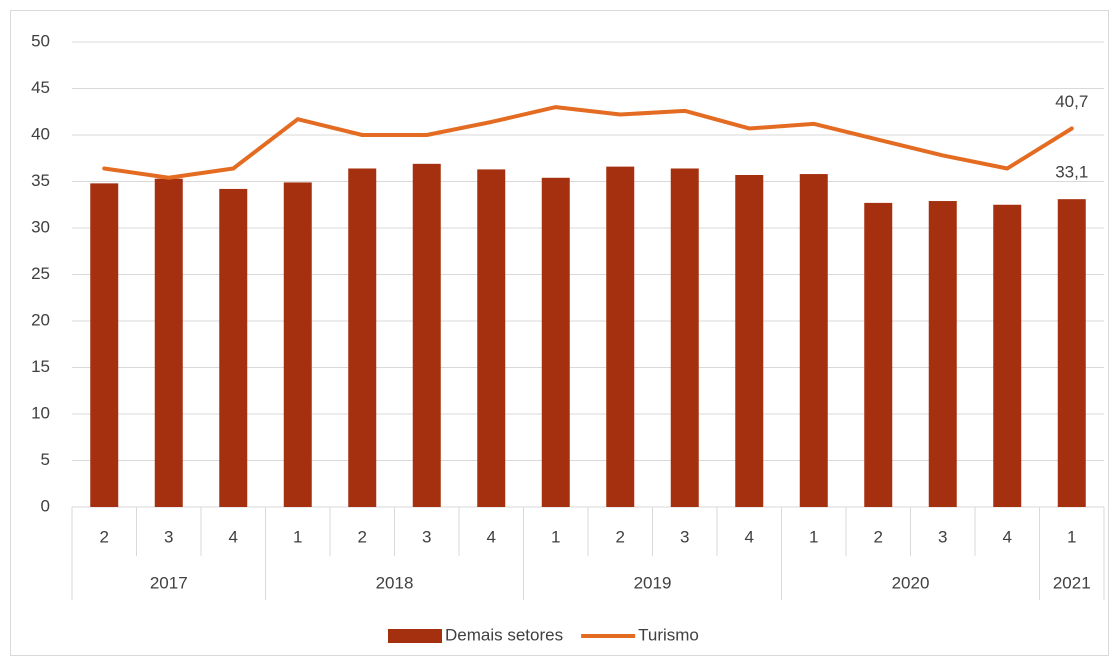 This screenshot has width=1120, height=666. What do you see at coordinates (653, 582) in the screenshot?
I see `x-group-label: 2019` at bounding box center [653, 582].